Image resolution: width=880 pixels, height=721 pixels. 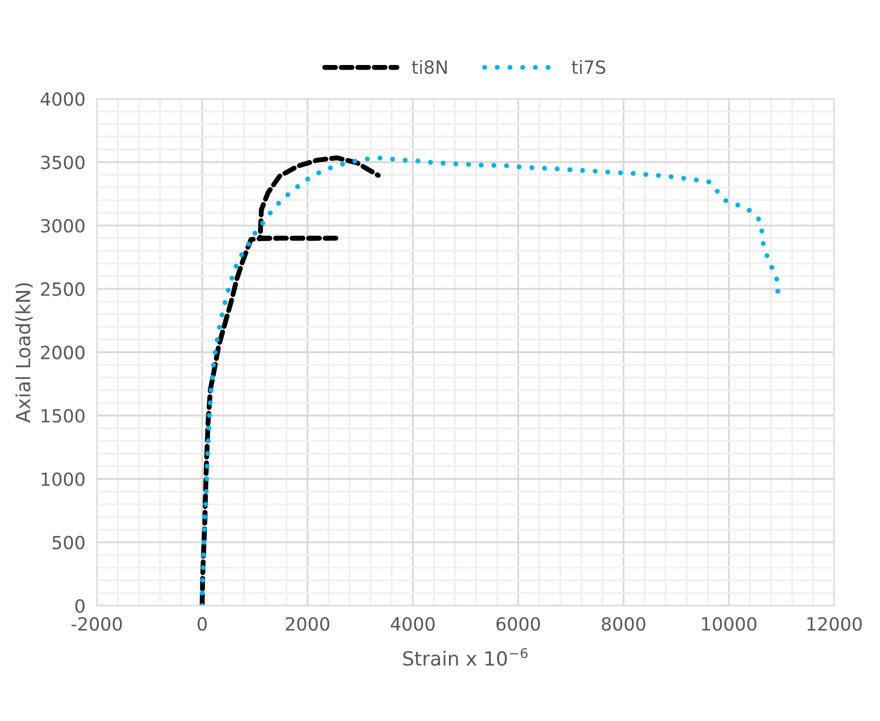 What do you see at coordinates (429, 67) in the screenshot?
I see `legend-label: ti8N` at bounding box center [429, 67].